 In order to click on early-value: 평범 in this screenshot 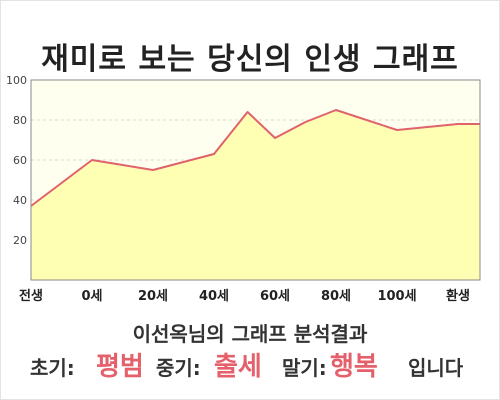, I will do `click(120, 367)`.